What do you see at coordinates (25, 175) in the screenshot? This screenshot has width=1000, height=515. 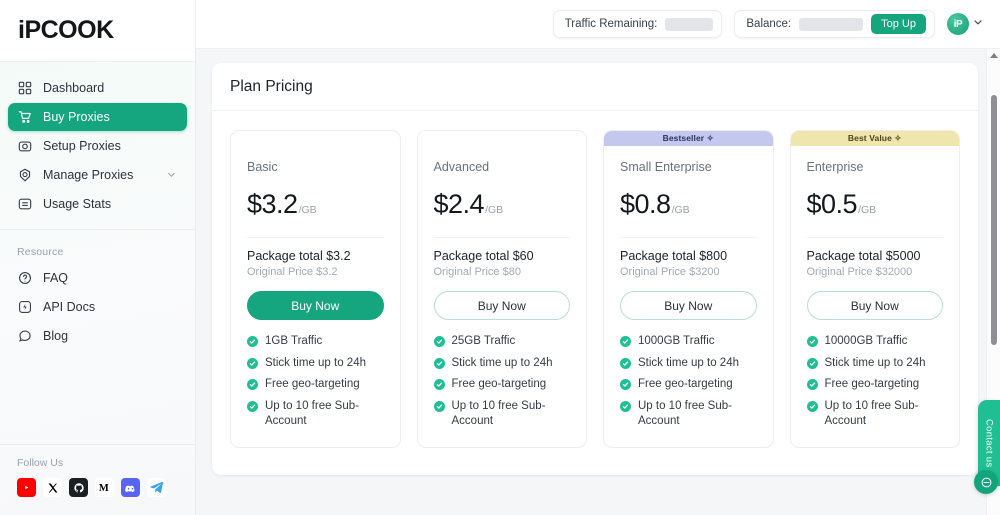 I see `gear-icon` at bounding box center [25, 175].